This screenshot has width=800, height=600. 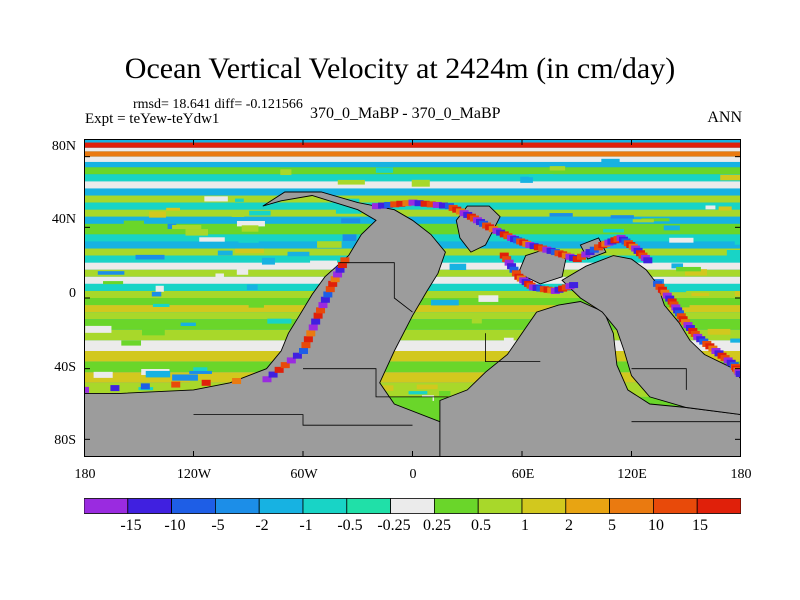 What do you see at coordinates (350, 525) in the screenshot?
I see `colorbar-label: -0.5` at bounding box center [350, 525].